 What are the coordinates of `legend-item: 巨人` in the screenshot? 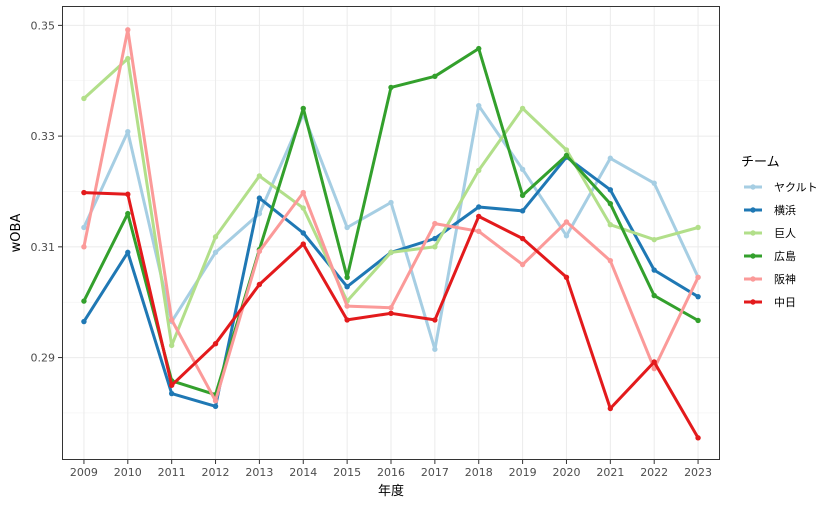 It's located at (770, 233).